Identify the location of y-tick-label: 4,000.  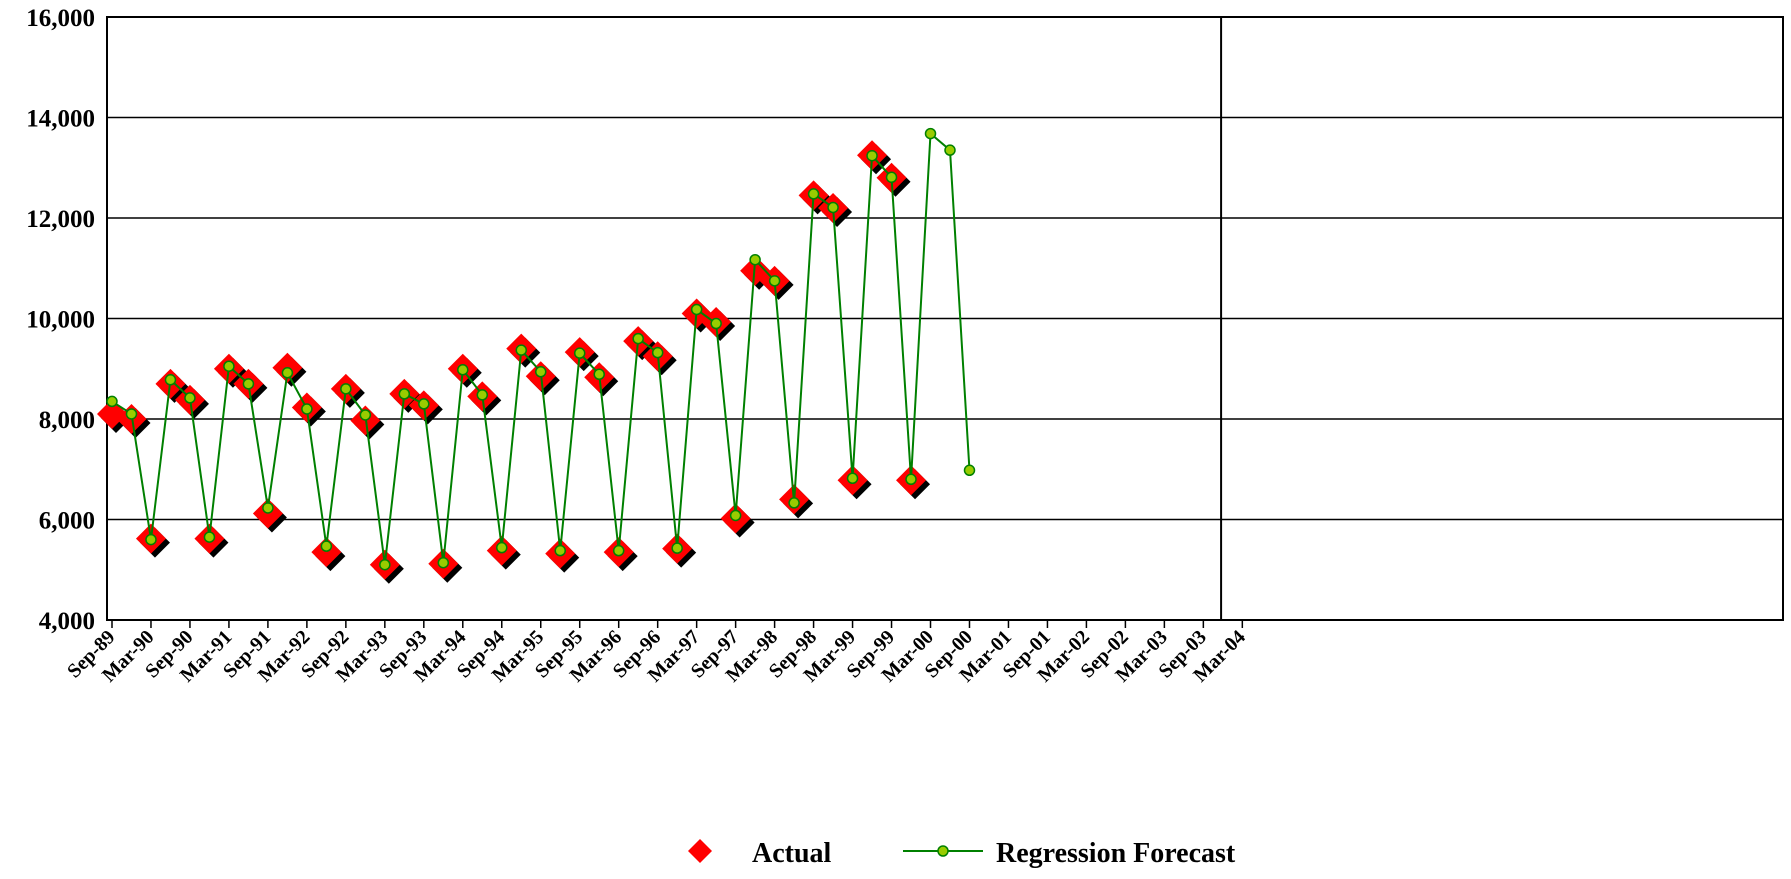
(67, 621).